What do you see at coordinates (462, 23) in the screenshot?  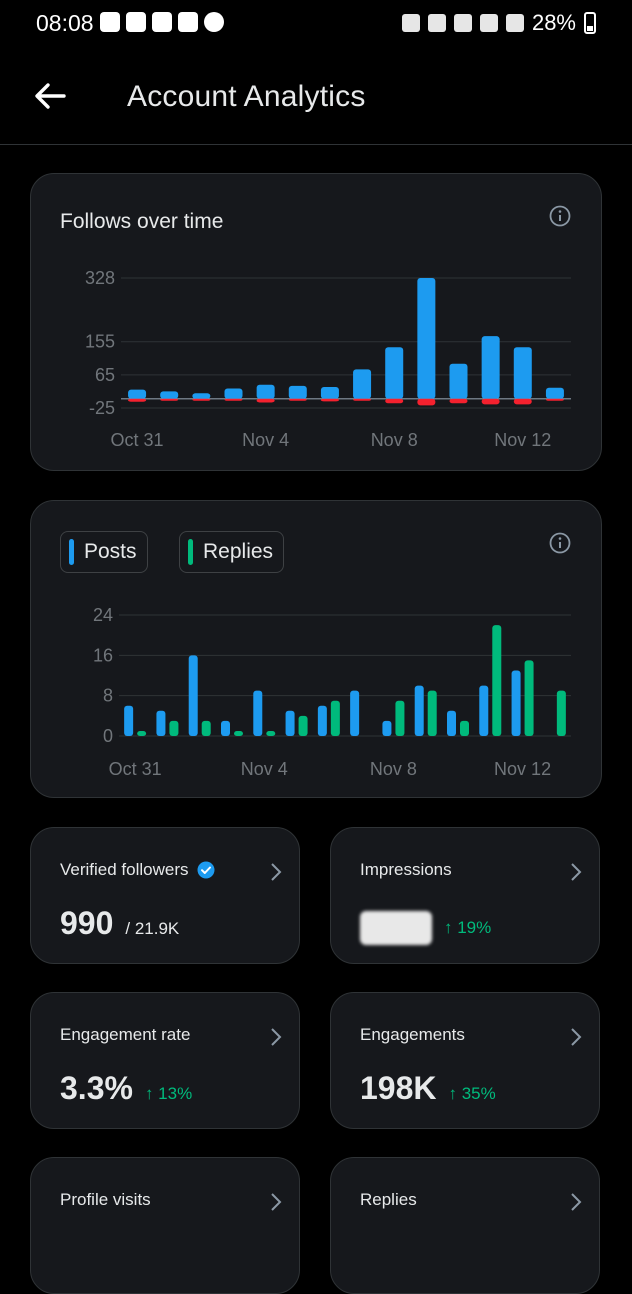 I see `wifi-icon` at bounding box center [462, 23].